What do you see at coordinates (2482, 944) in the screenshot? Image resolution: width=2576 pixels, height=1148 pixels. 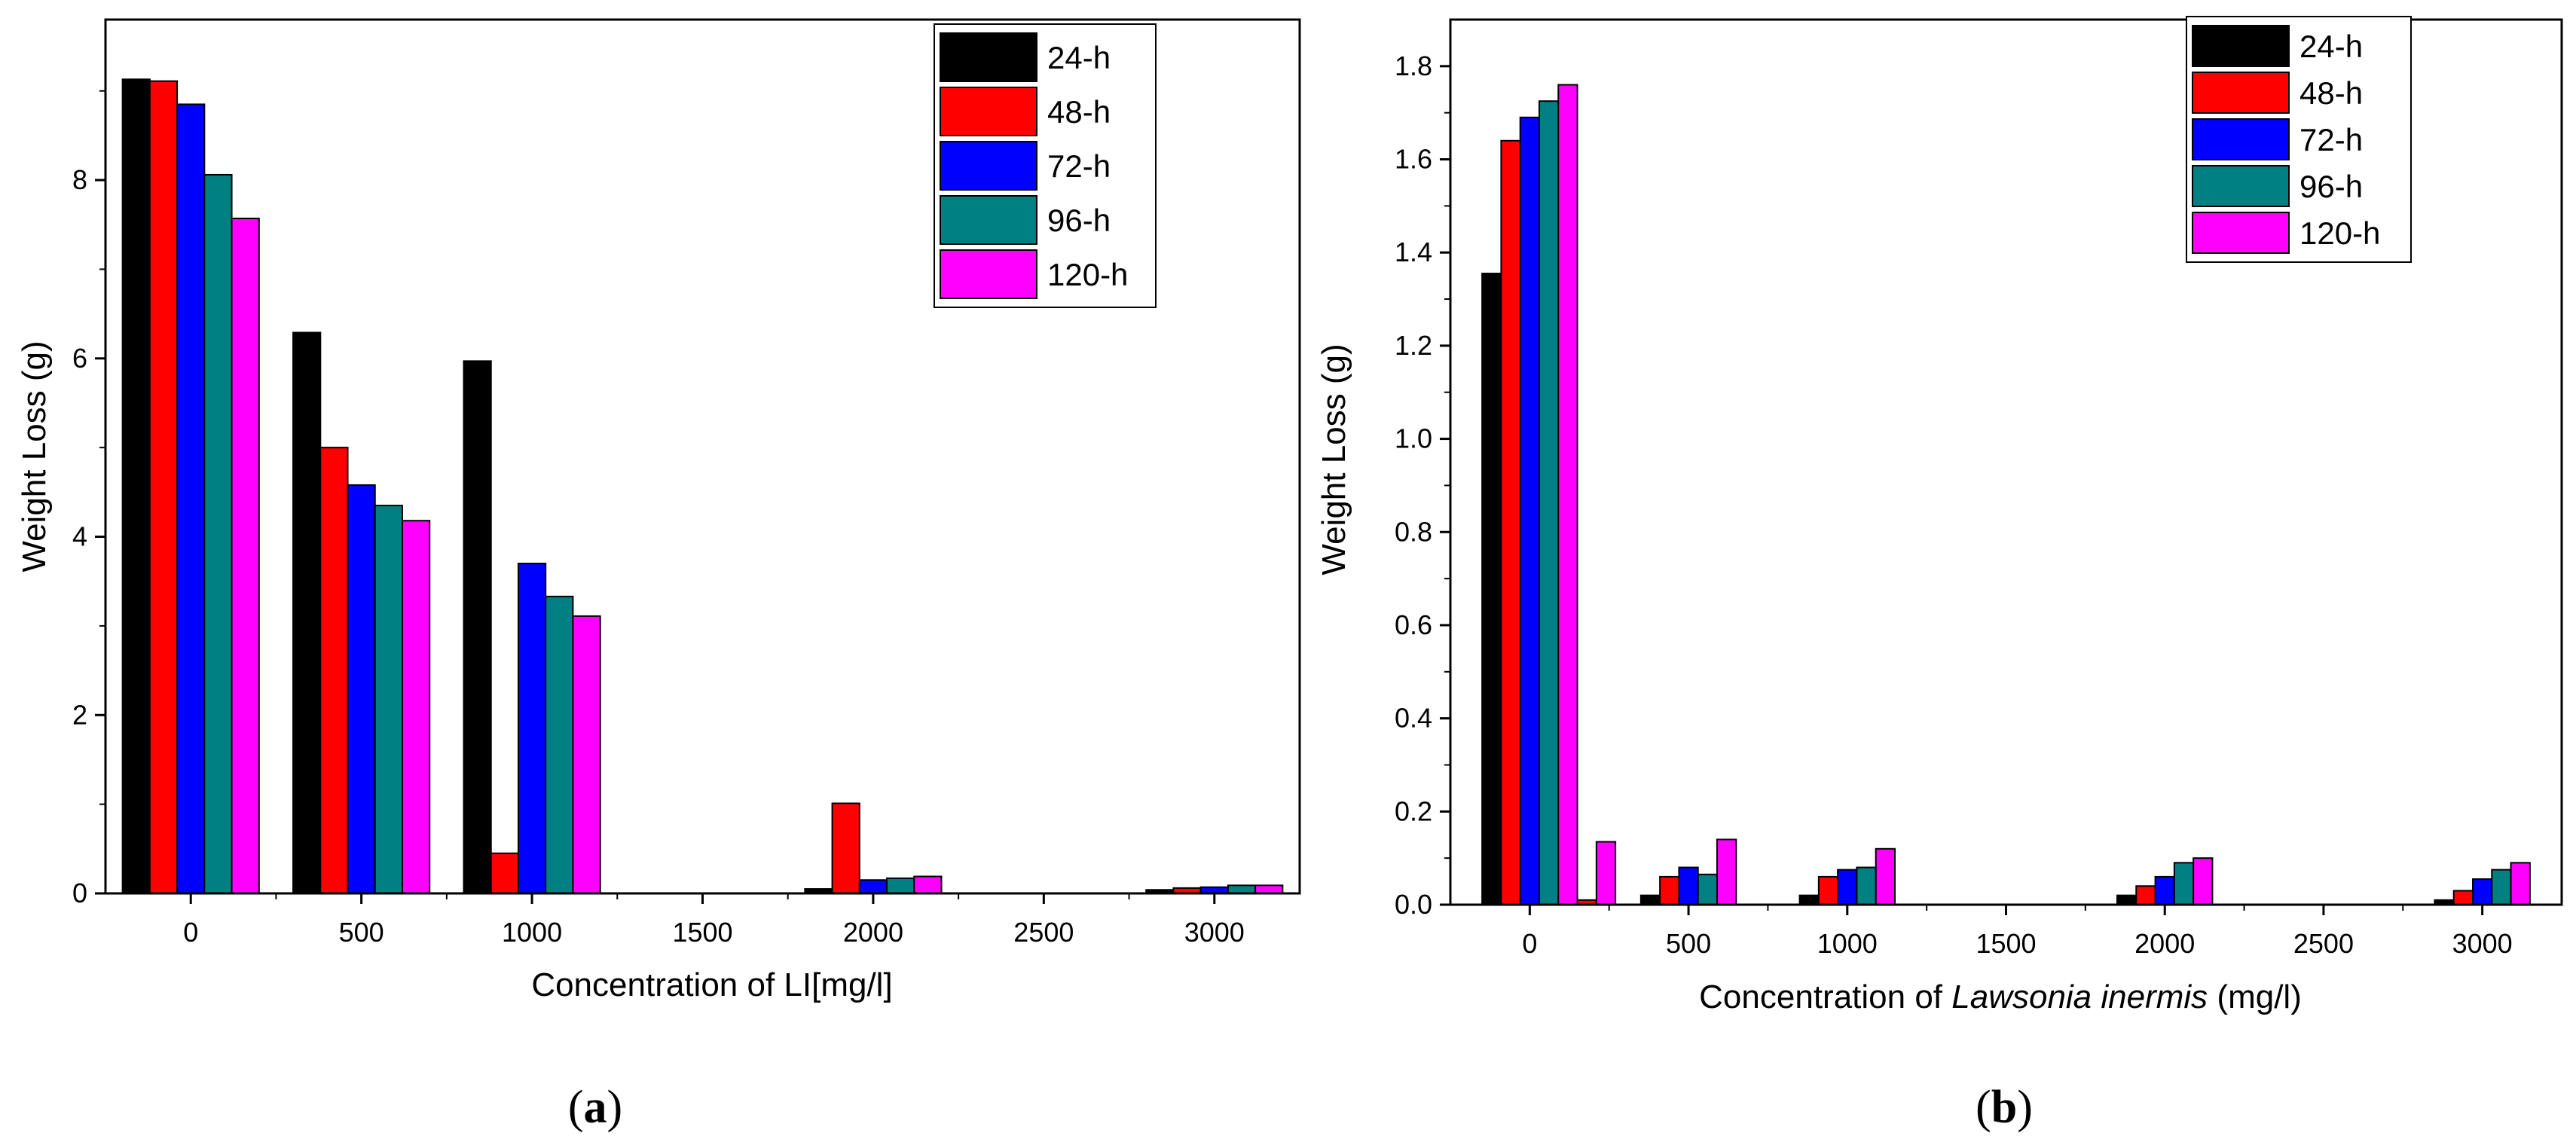 I see `chart-b-x-tick-label: 3000` at bounding box center [2482, 944].